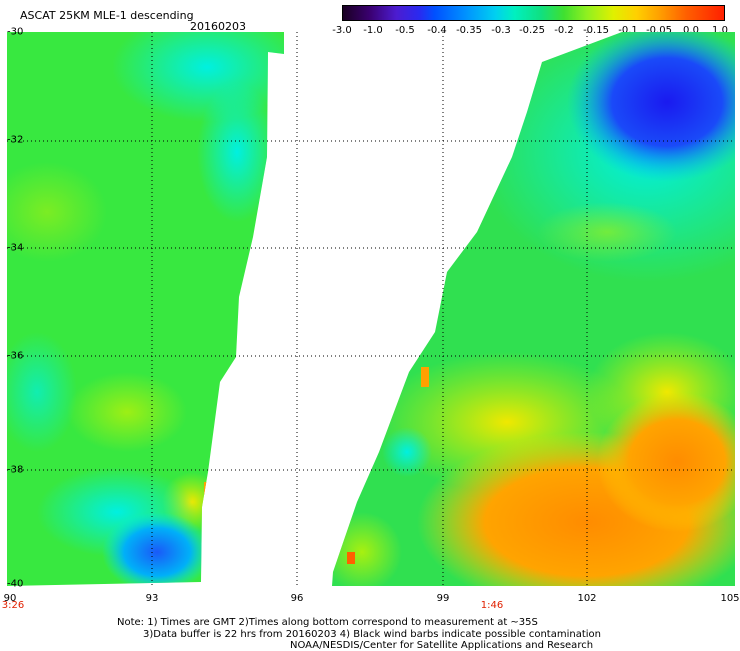 Image resolution: width=740 pixels, height=651 pixels. I want to click on colorbar, so click(533, 13).